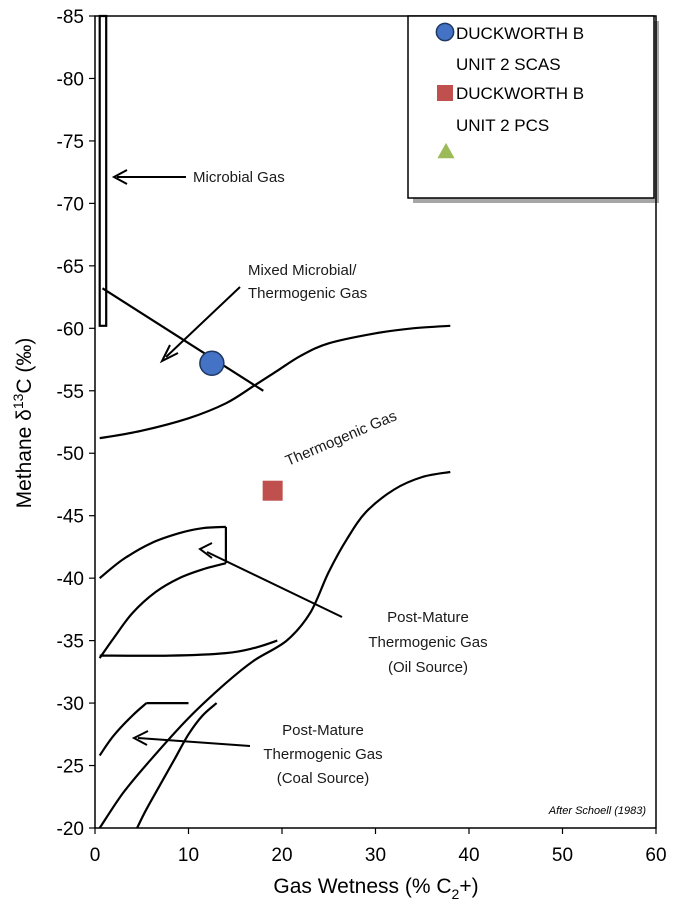  I want to click on y-tick-label: -60, so click(70, 329).